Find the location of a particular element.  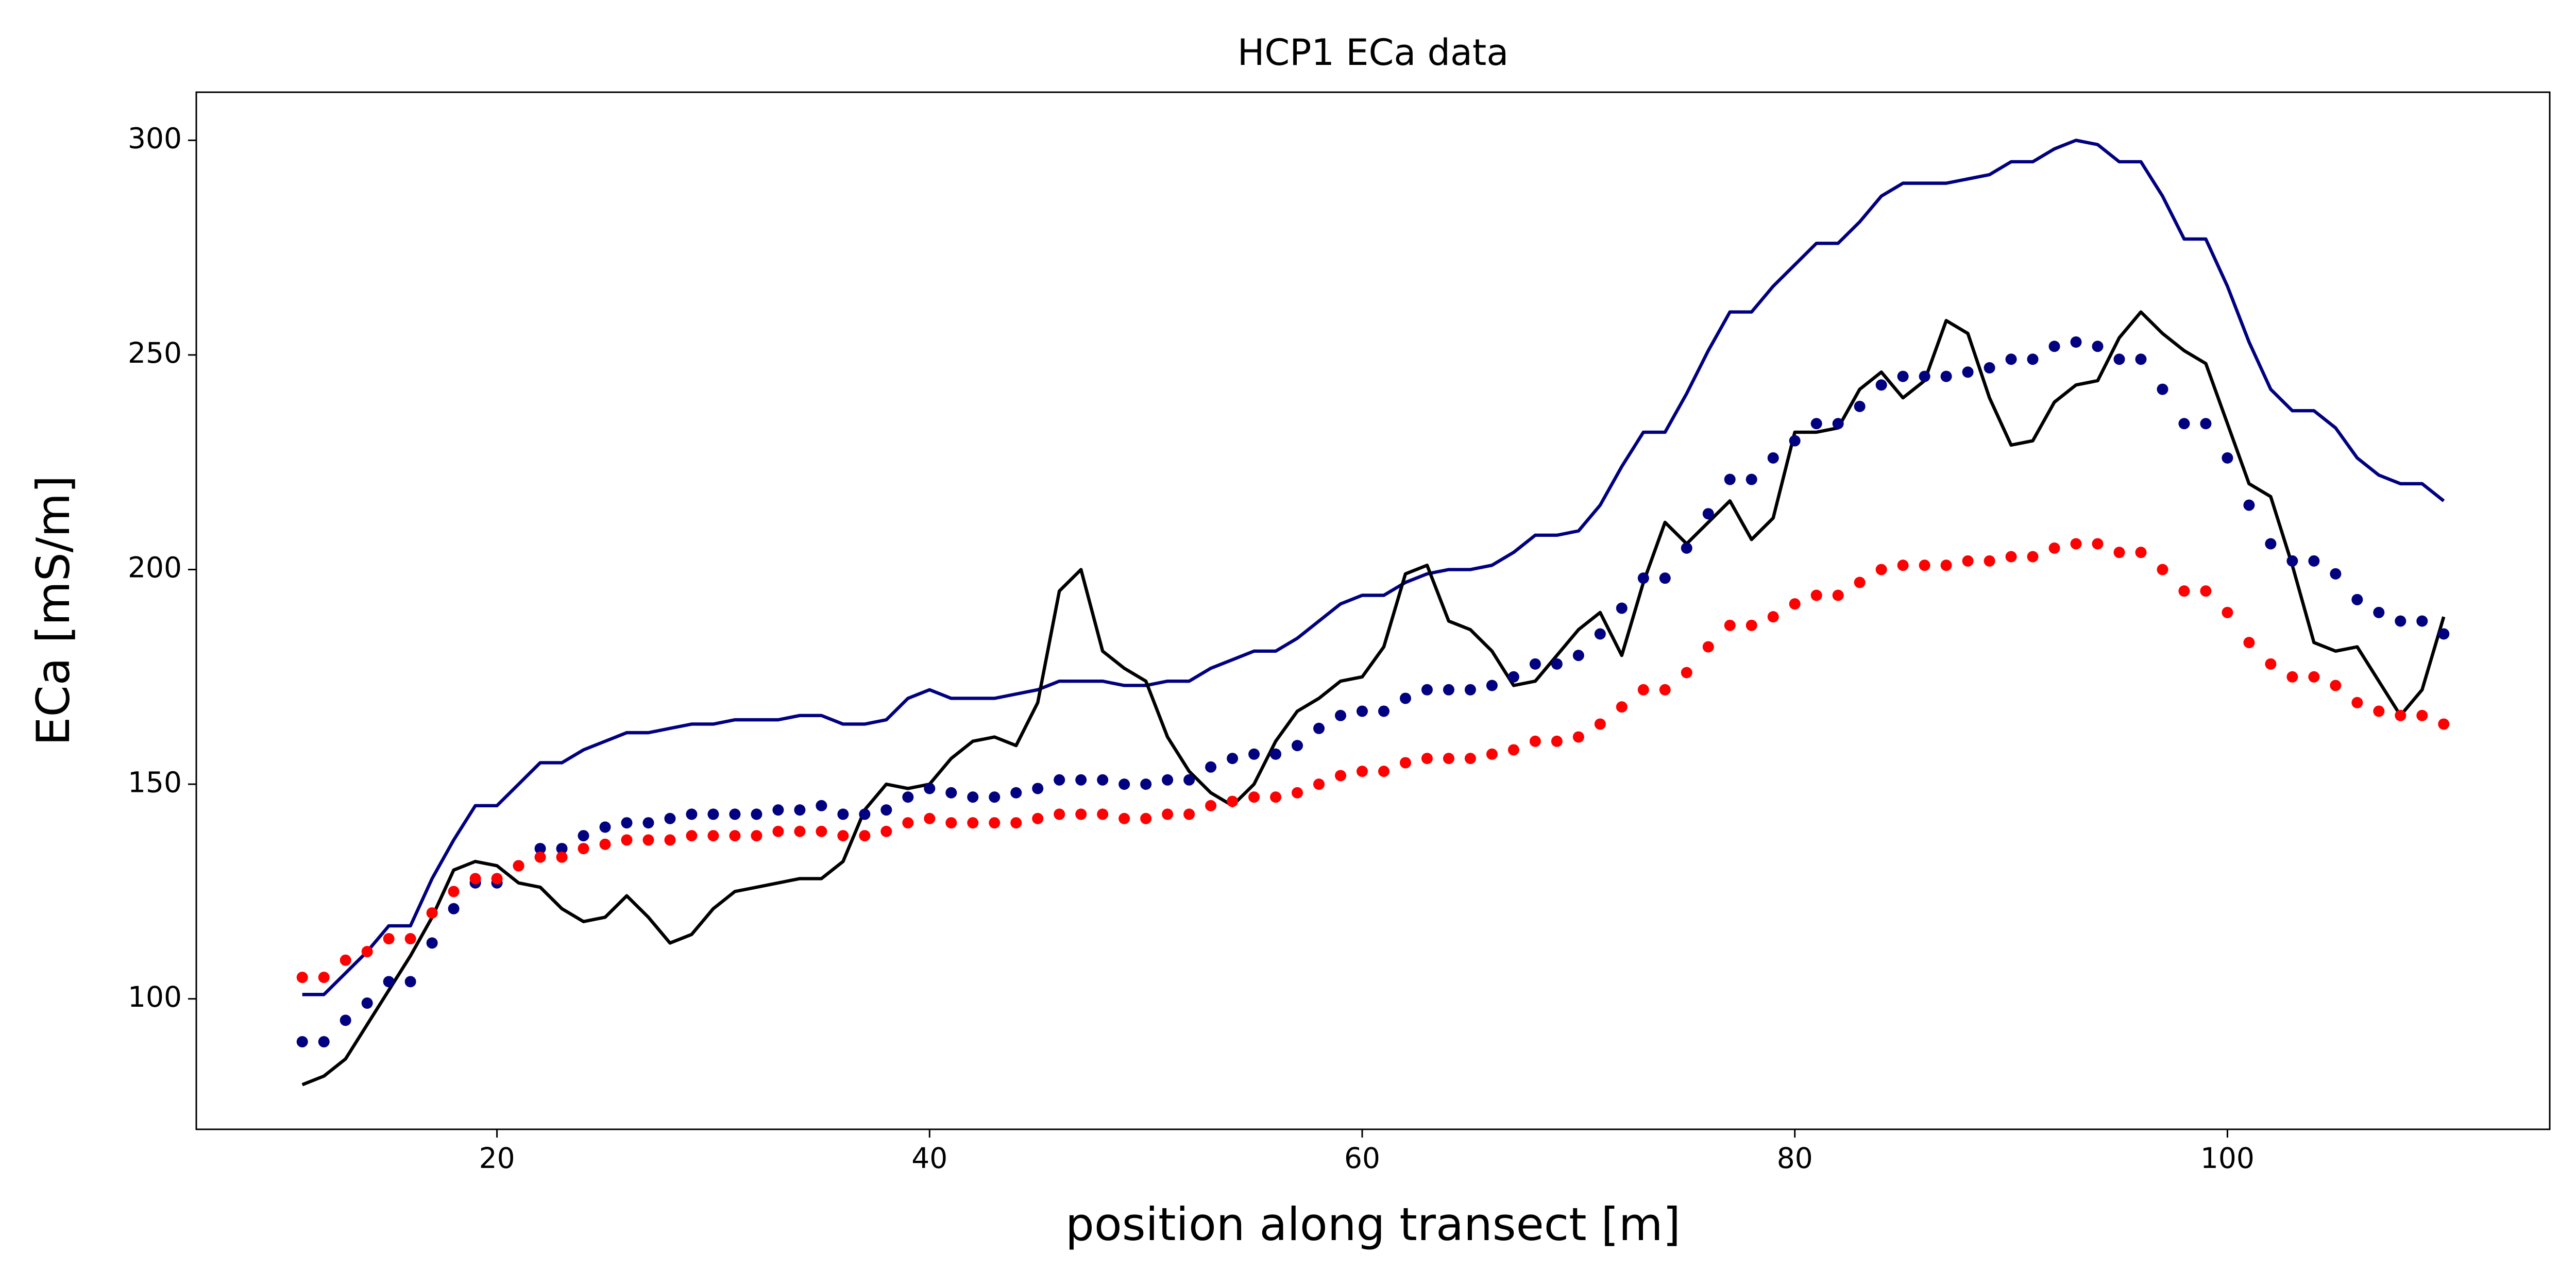

x-tick-label: 40 is located at coordinates (929, 1158).